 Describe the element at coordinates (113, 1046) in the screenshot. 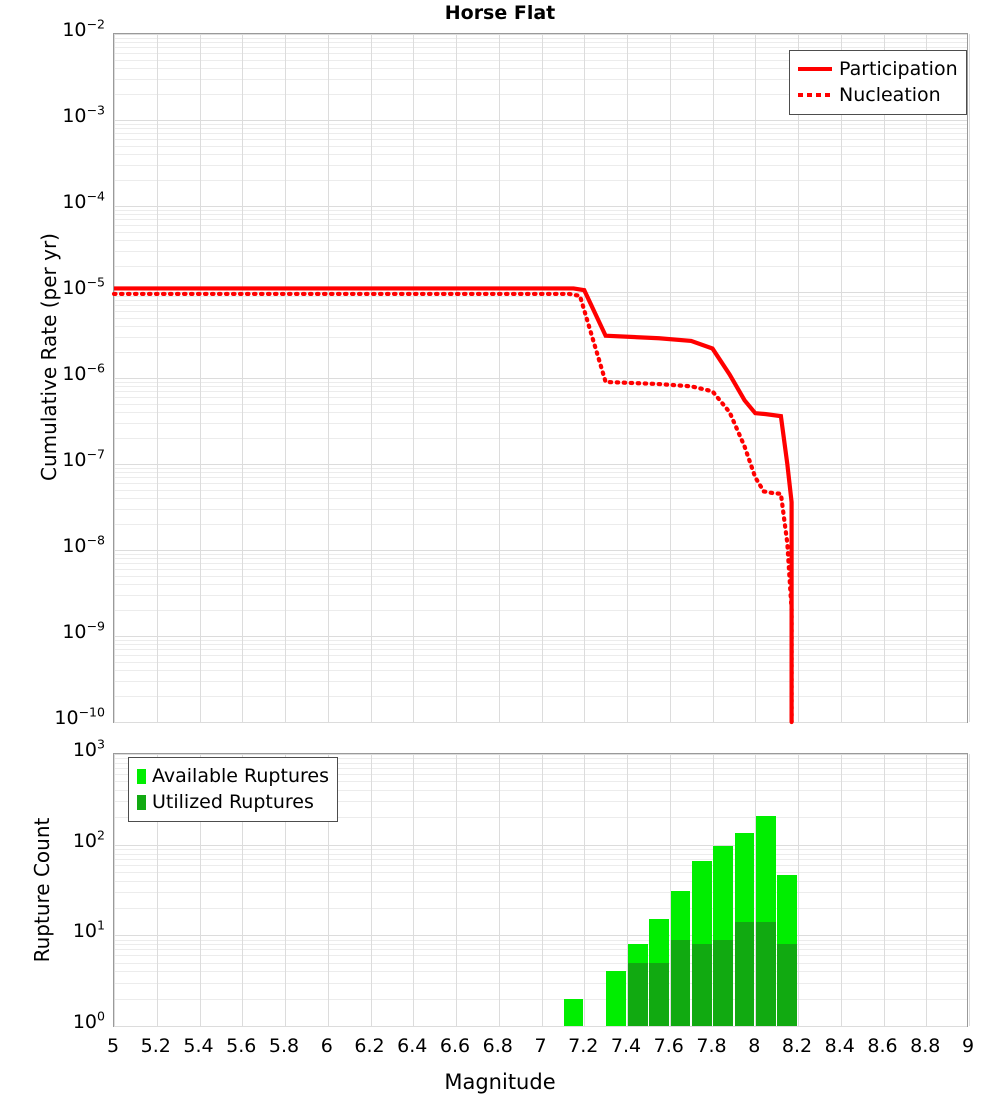

I see `x-tick-label: 5` at that location.